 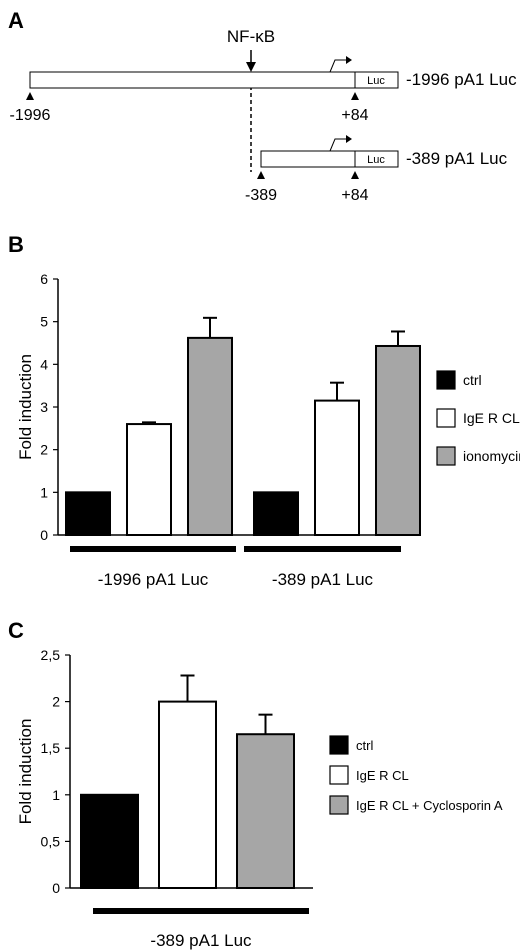 What do you see at coordinates (44, 407) in the screenshot?
I see `y-tick-label: 3` at bounding box center [44, 407].